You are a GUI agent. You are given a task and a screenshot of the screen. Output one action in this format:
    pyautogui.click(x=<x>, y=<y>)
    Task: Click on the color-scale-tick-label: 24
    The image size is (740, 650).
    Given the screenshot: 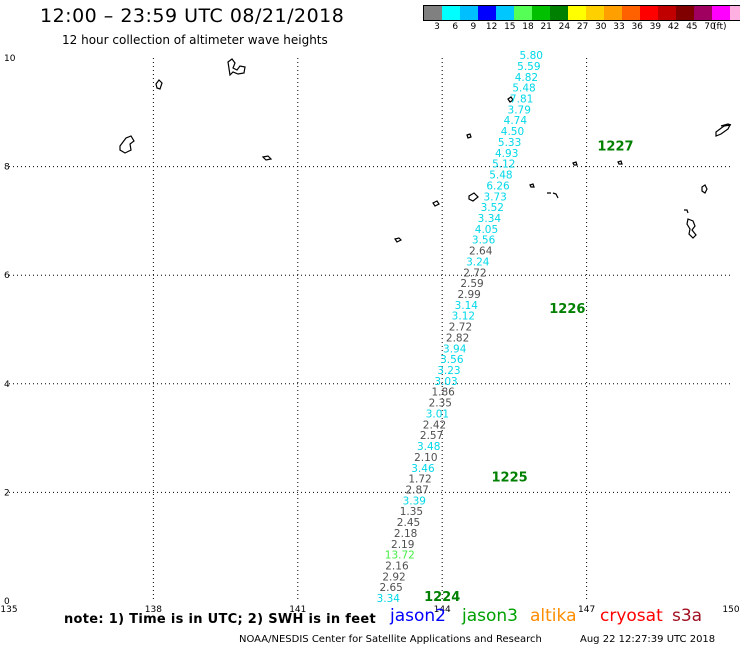 What is the action you would take?
    pyautogui.click(x=564, y=27)
    